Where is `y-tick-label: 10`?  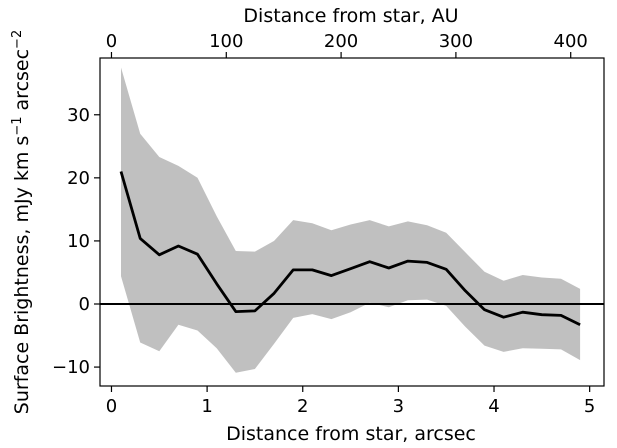
y-tick-label: 10 is located at coordinates (78, 241).